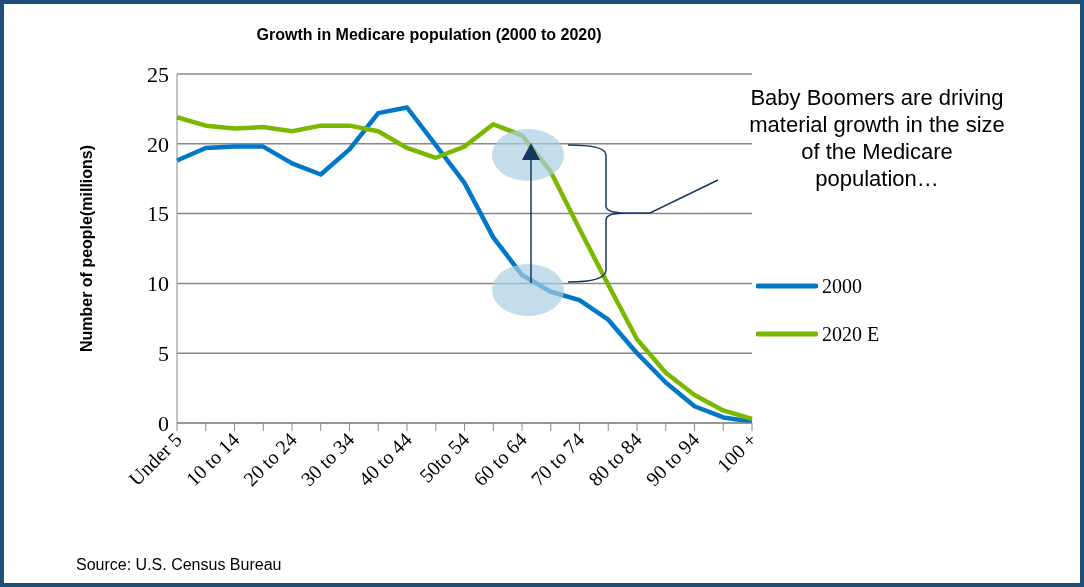 This screenshot has height=587, width=1084. Describe the element at coordinates (842, 286) in the screenshot. I see `legend-label: 2000` at that location.